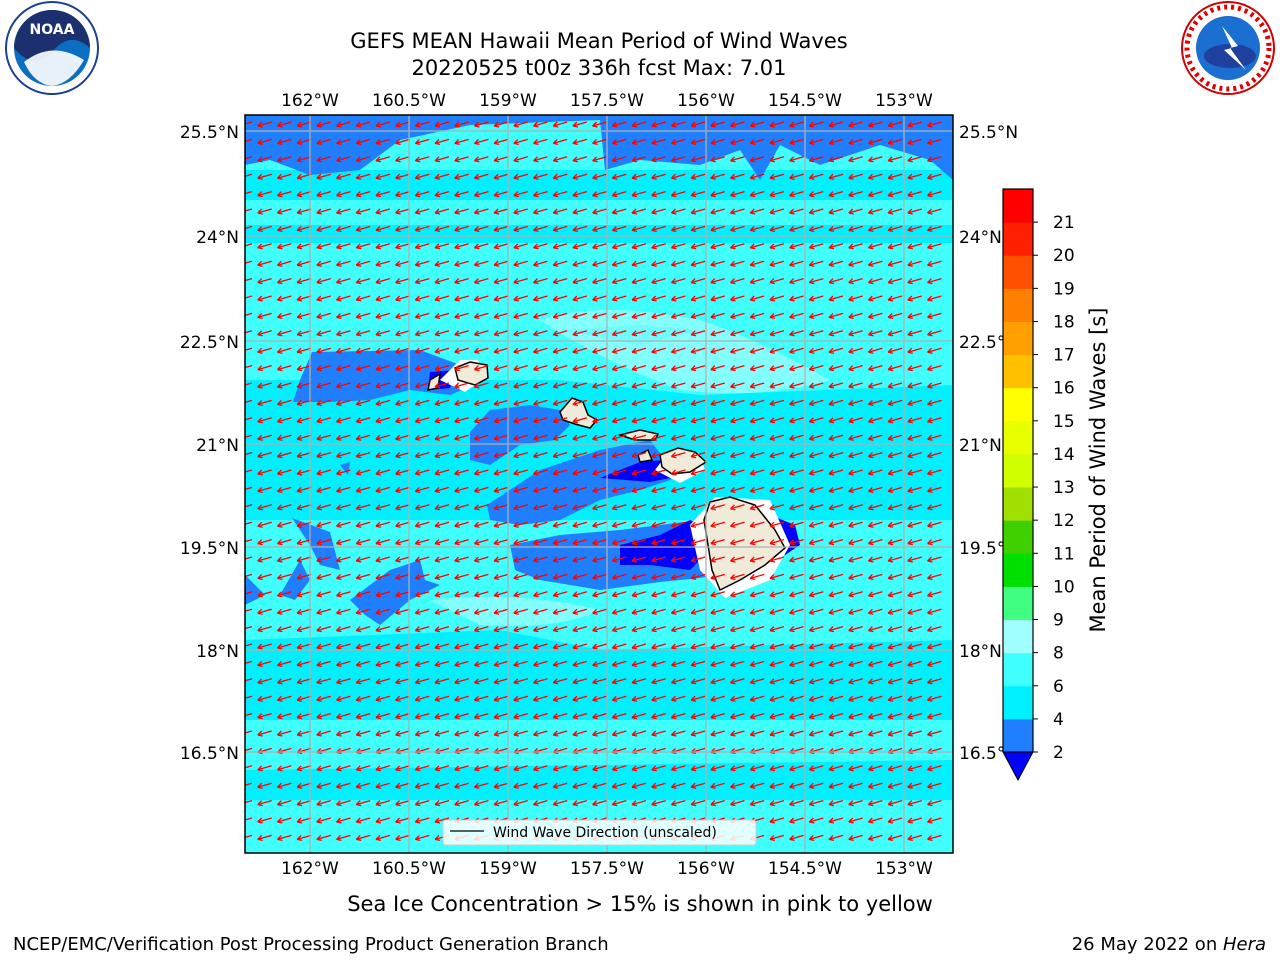  Describe the element at coordinates (606, 476) in the screenshot. I see `islands` at that location.